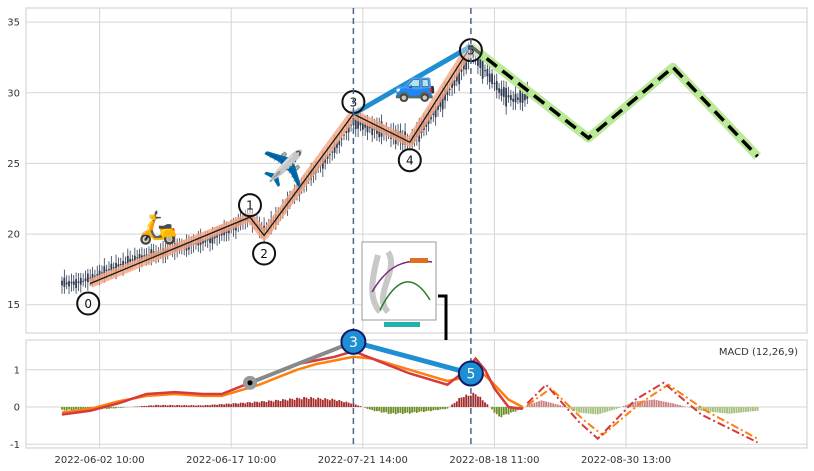 The width and height of the screenshot is (814, 471). Describe the element at coordinates (353, 343) in the screenshot. I see `macd-wave-label-3: 3` at that location.